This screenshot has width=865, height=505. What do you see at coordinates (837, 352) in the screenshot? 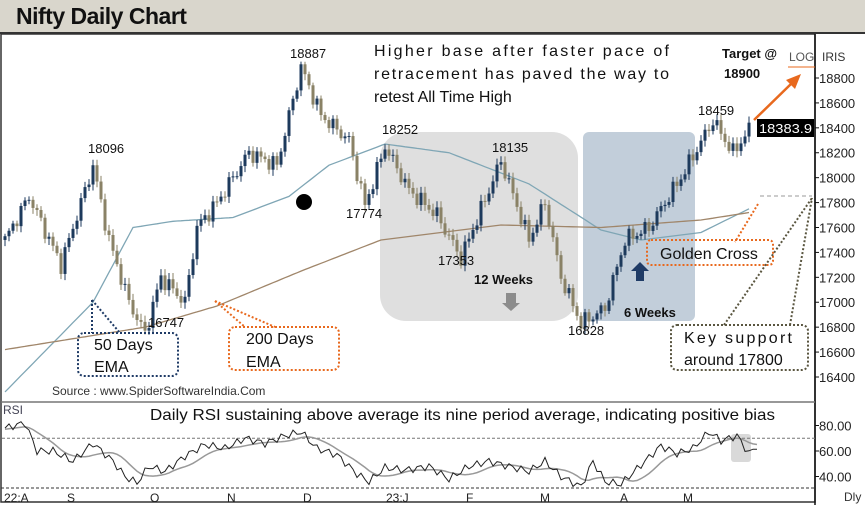
I see `y-tick-label: 16600` at bounding box center [837, 352].